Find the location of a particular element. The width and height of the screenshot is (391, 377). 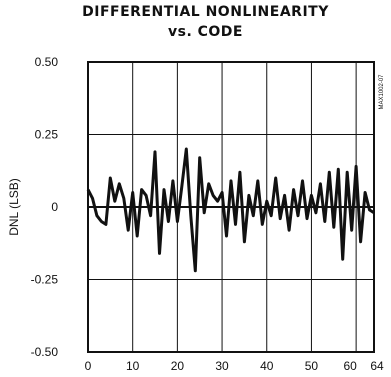

y-tick-label: 0.25 is located at coordinates (47, 135).